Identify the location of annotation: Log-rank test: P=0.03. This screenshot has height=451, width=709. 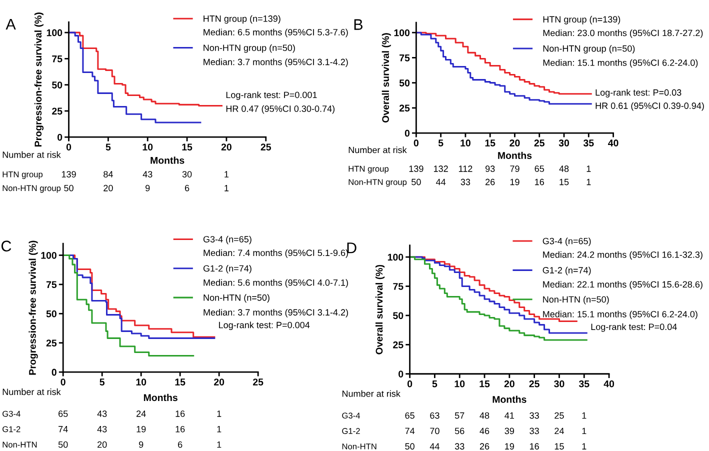
(639, 93).